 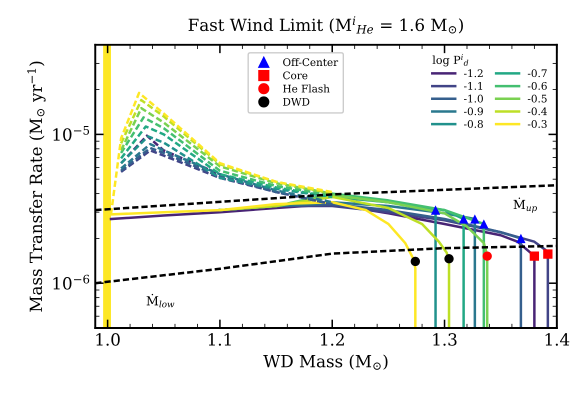 I want to click on legend-label: -0.3, so click(x=537, y=124).